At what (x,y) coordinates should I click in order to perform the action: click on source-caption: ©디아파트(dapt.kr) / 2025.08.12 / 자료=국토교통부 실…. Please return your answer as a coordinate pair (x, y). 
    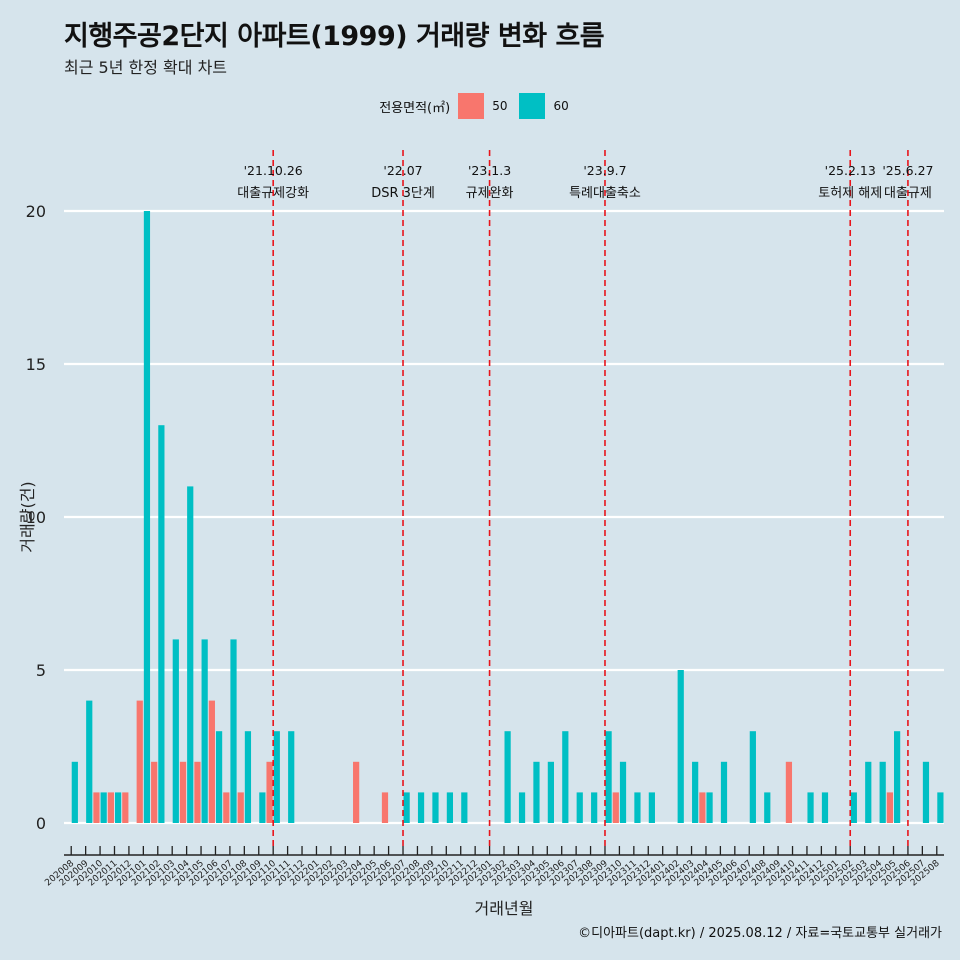
    Looking at the image, I should click on (760, 933).